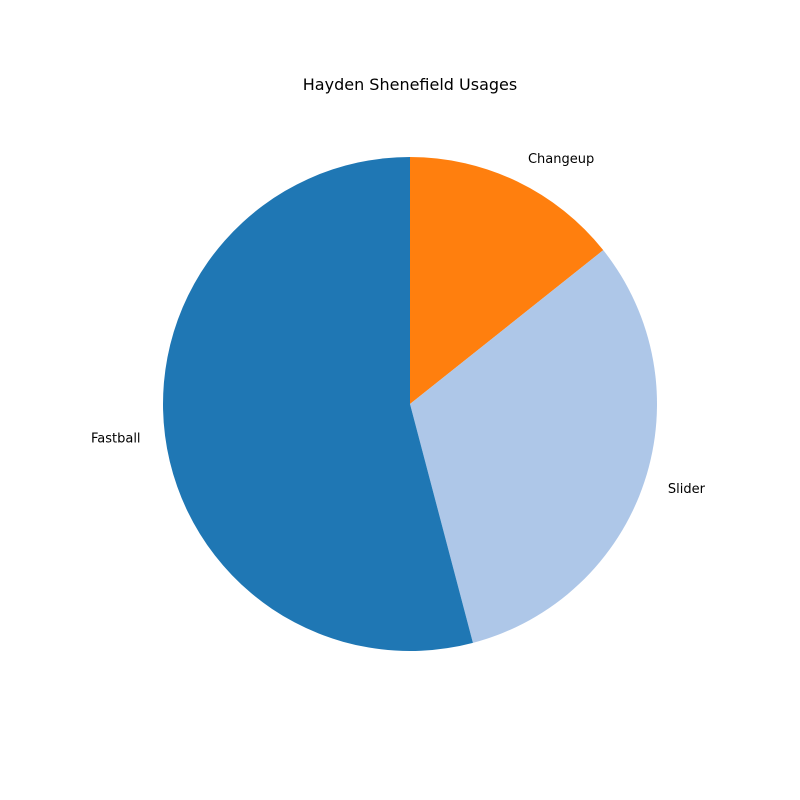  I want to click on chart-title: Hayden Shenefield Usages, so click(410, 84).